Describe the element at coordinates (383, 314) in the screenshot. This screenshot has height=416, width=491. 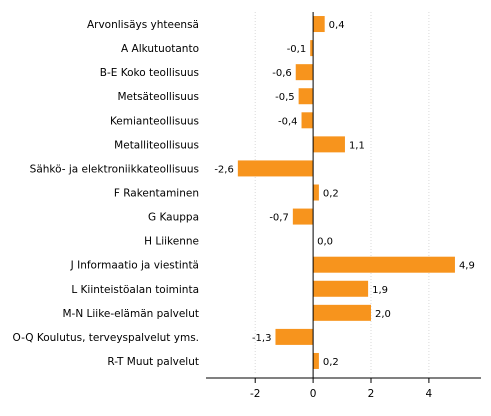
I see `value-label-12: 2,0` at that location.